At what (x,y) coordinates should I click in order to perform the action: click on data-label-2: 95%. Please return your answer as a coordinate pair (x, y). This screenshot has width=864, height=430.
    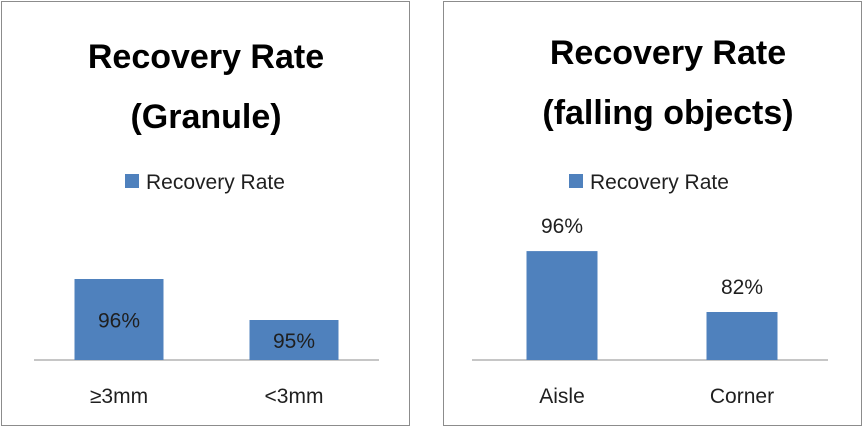
    Looking at the image, I should click on (294, 341).